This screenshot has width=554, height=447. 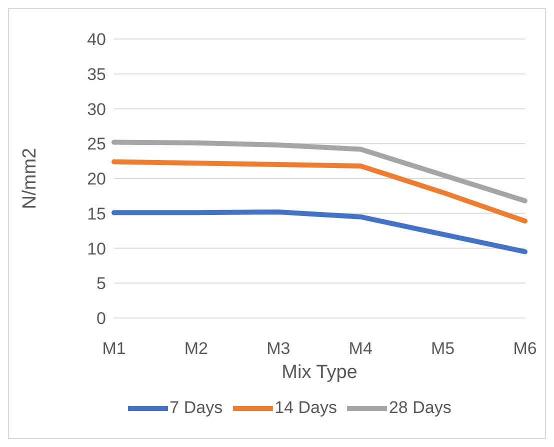 I want to click on legend-label: 7 Days, so click(x=195, y=408).